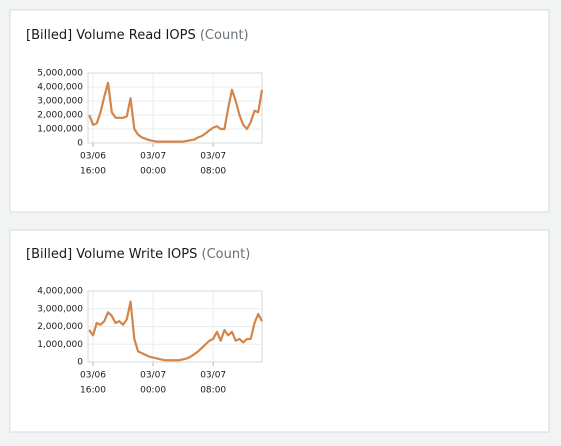 Image resolution: width=561 pixels, height=446 pixels. Describe the element at coordinates (60, 74) in the screenshot. I see `y-tick-label: 5,000,000` at that location.